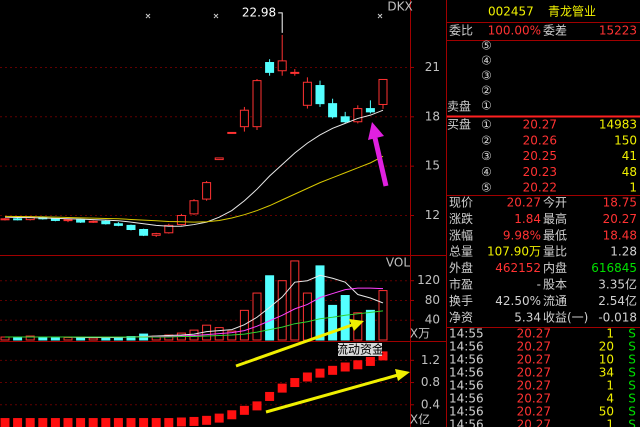 The image size is (640, 427). I want to click on bid-volume: 1, so click(633, 188).